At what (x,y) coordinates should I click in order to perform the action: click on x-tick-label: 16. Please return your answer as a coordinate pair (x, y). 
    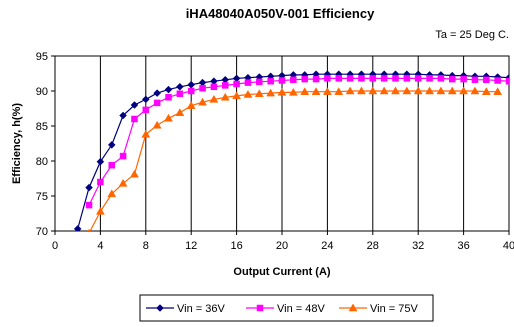
    Looking at the image, I should click on (236, 246).